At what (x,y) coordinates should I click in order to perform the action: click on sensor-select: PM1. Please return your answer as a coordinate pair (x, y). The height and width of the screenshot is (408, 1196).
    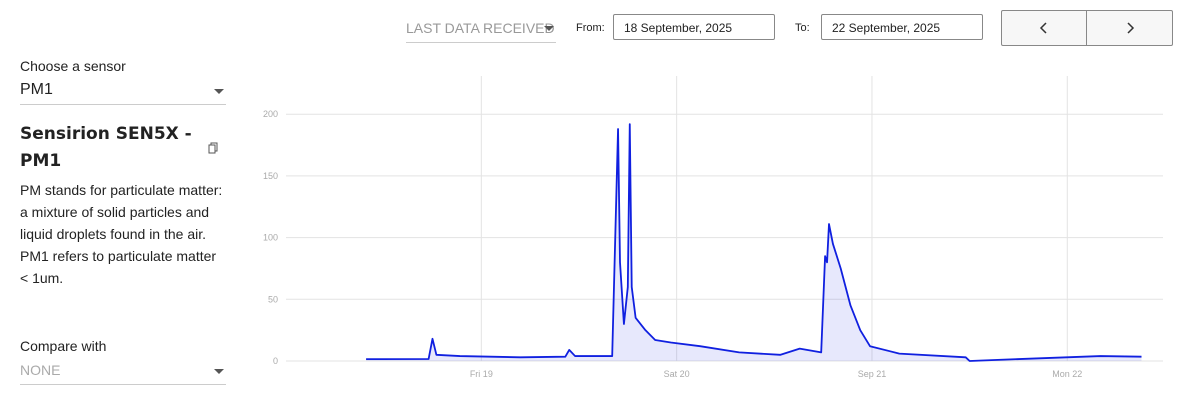
    Looking at the image, I should click on (123, 91).